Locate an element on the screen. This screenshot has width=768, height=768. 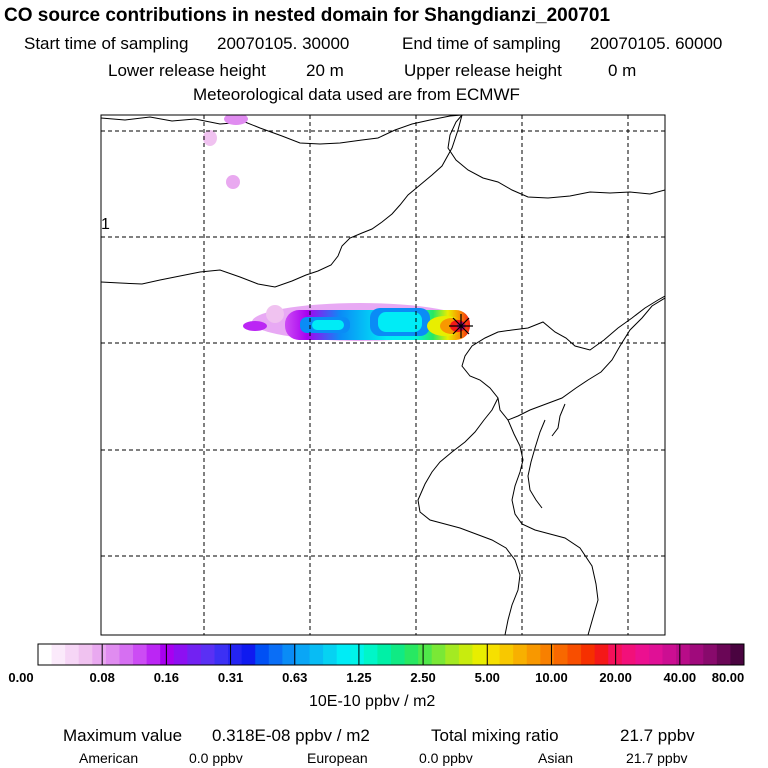
lower-release-value: 20 m is located at coordinates (325, 70).